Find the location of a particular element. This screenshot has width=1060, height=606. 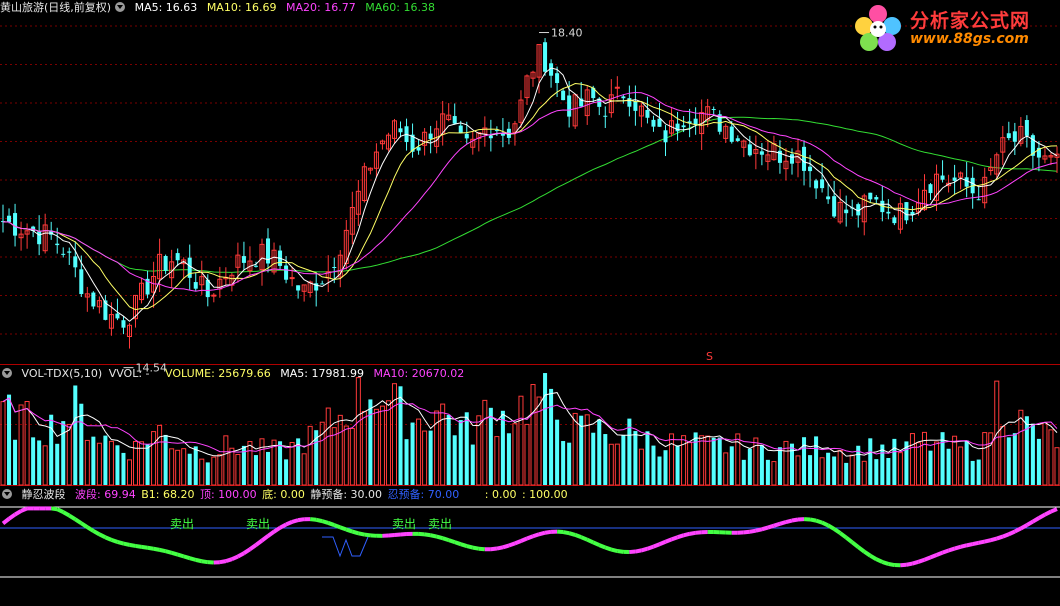

logo-url: www.88gs.com is located at coordinates (969, 39).